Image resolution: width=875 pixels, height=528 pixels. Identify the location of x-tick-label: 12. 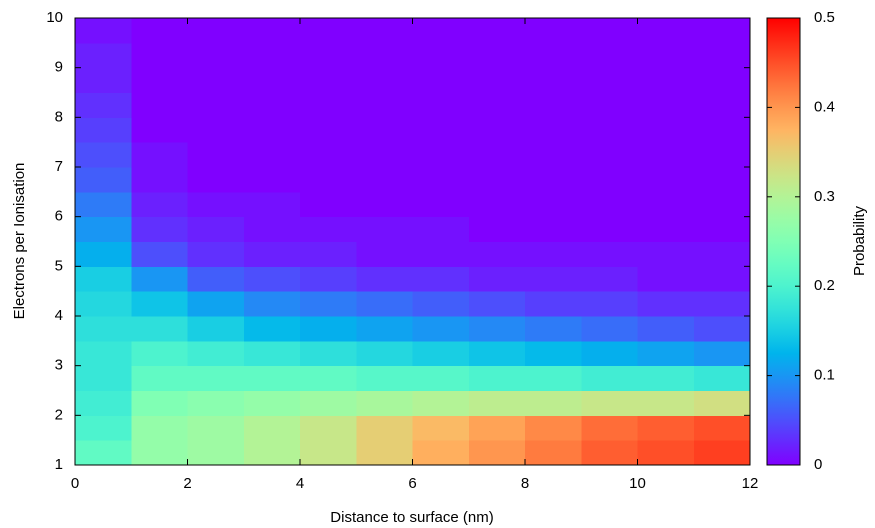
(750, 483).